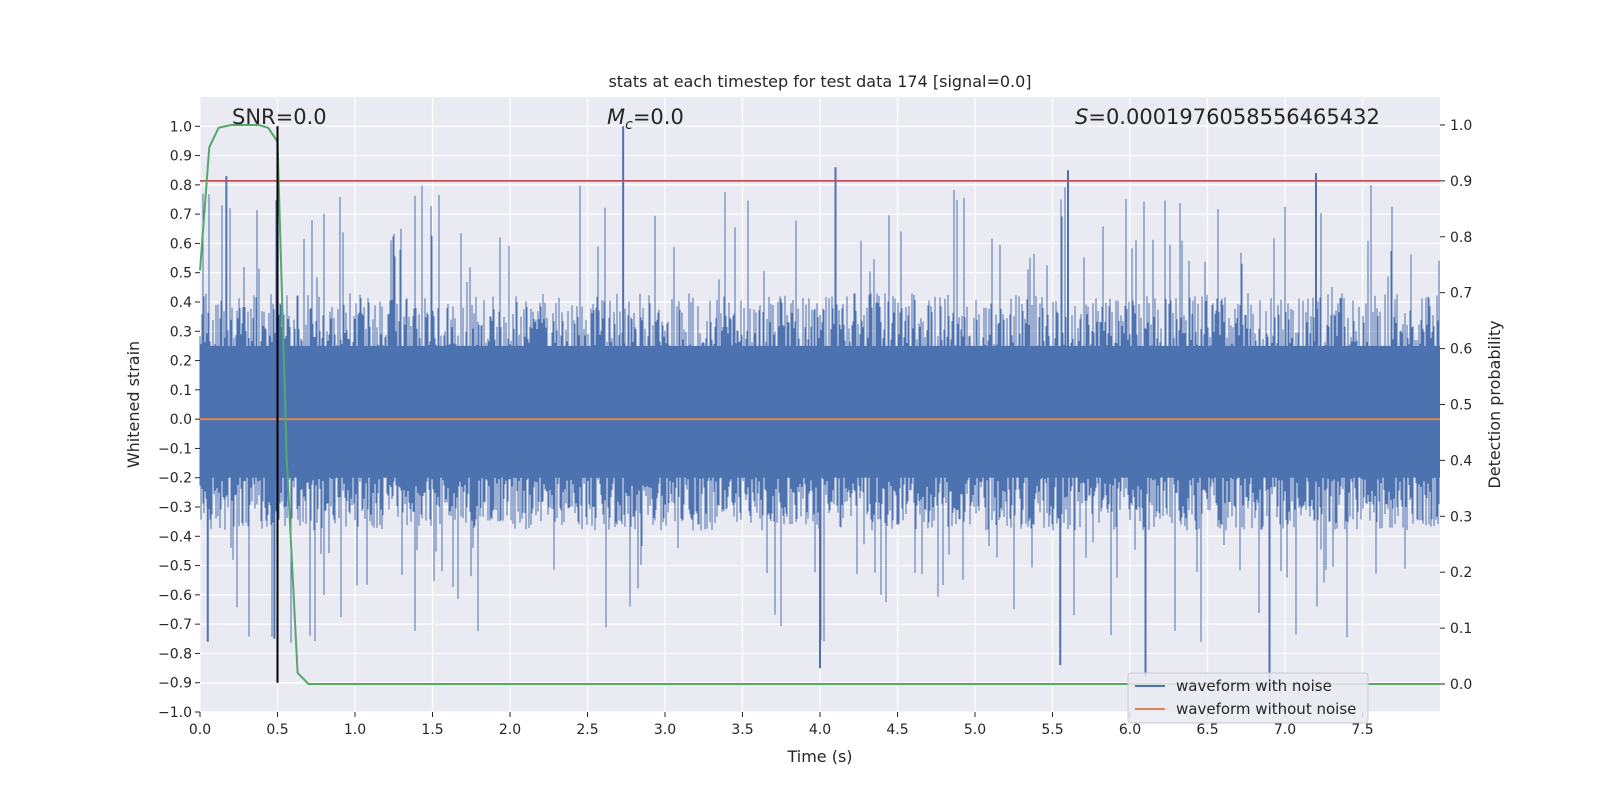 Image resolution: width=1600 pixels, height=800 pixels. What do you see at coordinates (629, 125) in the screenshot?
I see `mc-subscript: c` at bounding box center [629, 125].